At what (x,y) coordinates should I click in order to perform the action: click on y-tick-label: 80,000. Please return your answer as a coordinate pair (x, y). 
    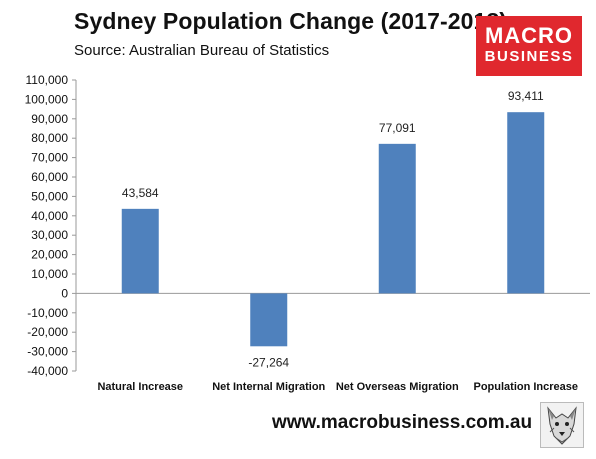
    Looking at the image, I should click on (49, 138).